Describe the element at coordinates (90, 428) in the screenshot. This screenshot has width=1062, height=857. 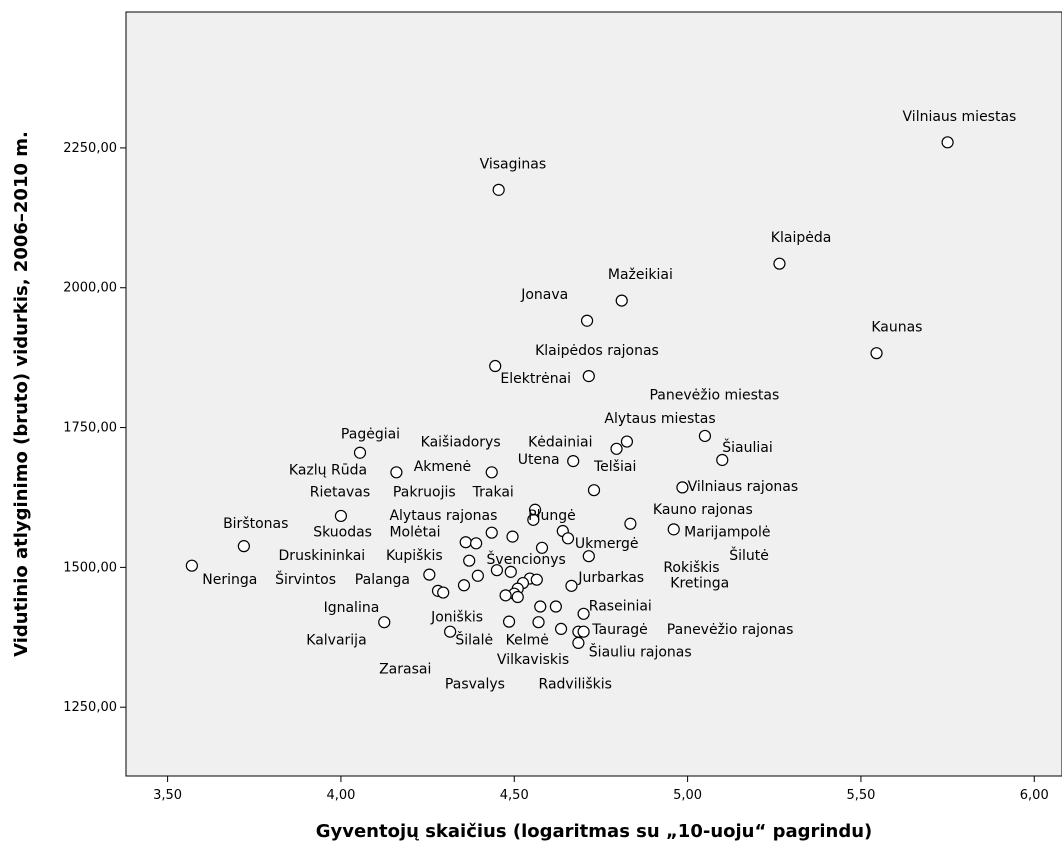
I see `y-tick-label: 1750,00` at that location.